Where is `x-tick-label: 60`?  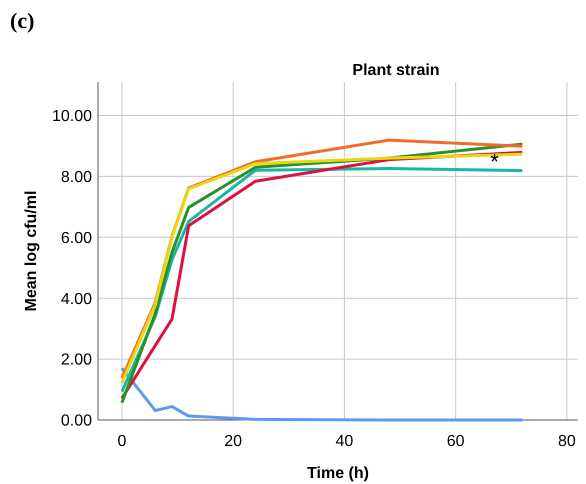
x-tick-label: 60 is located at coordinates (455, 441).